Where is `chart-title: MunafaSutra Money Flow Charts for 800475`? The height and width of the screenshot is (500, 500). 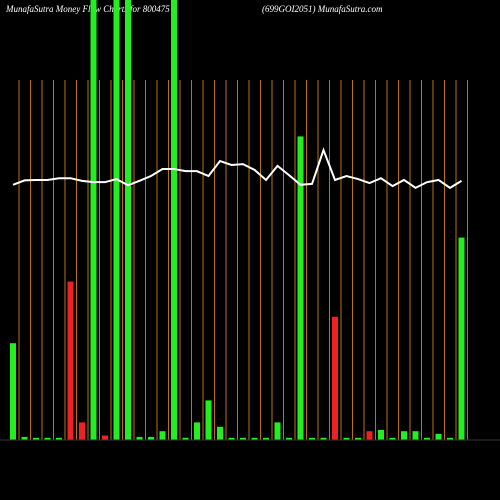 chart-title: MunafaSutra Money Flow Charts for 800475 is located at coordinates (87, 9).